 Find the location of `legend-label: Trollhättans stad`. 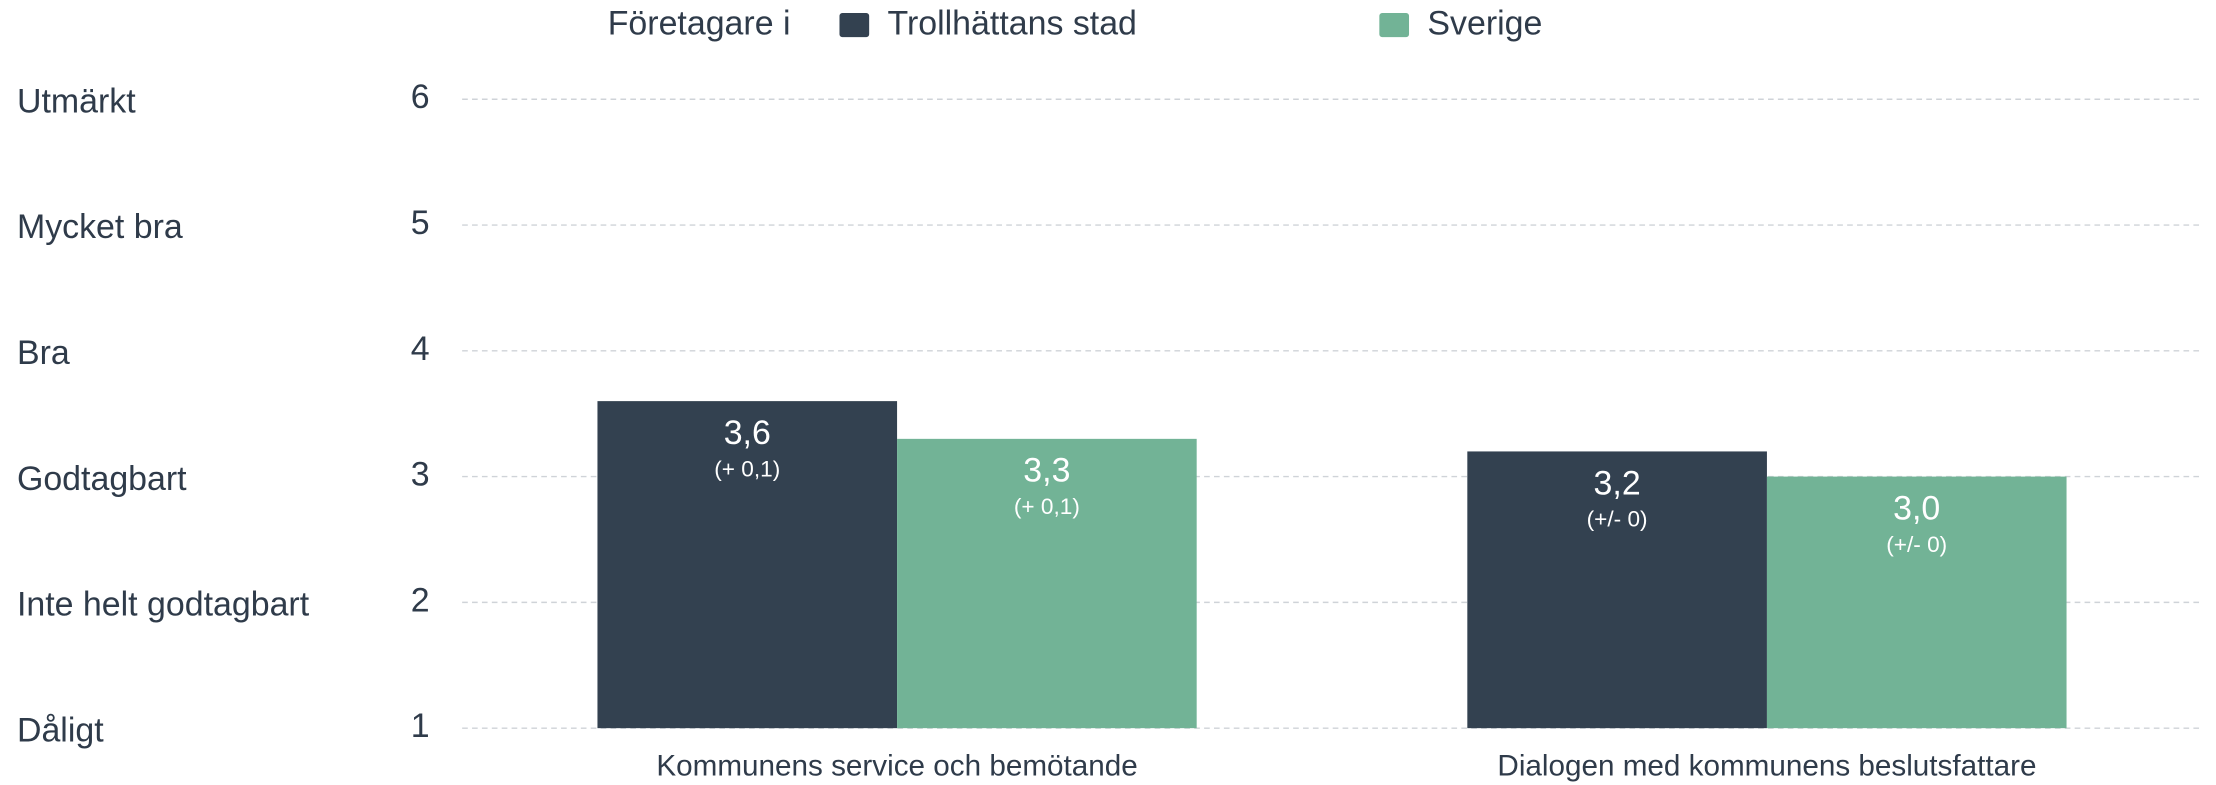

legend-label: Trollhättans stad is located at coordinates (1012, 24).